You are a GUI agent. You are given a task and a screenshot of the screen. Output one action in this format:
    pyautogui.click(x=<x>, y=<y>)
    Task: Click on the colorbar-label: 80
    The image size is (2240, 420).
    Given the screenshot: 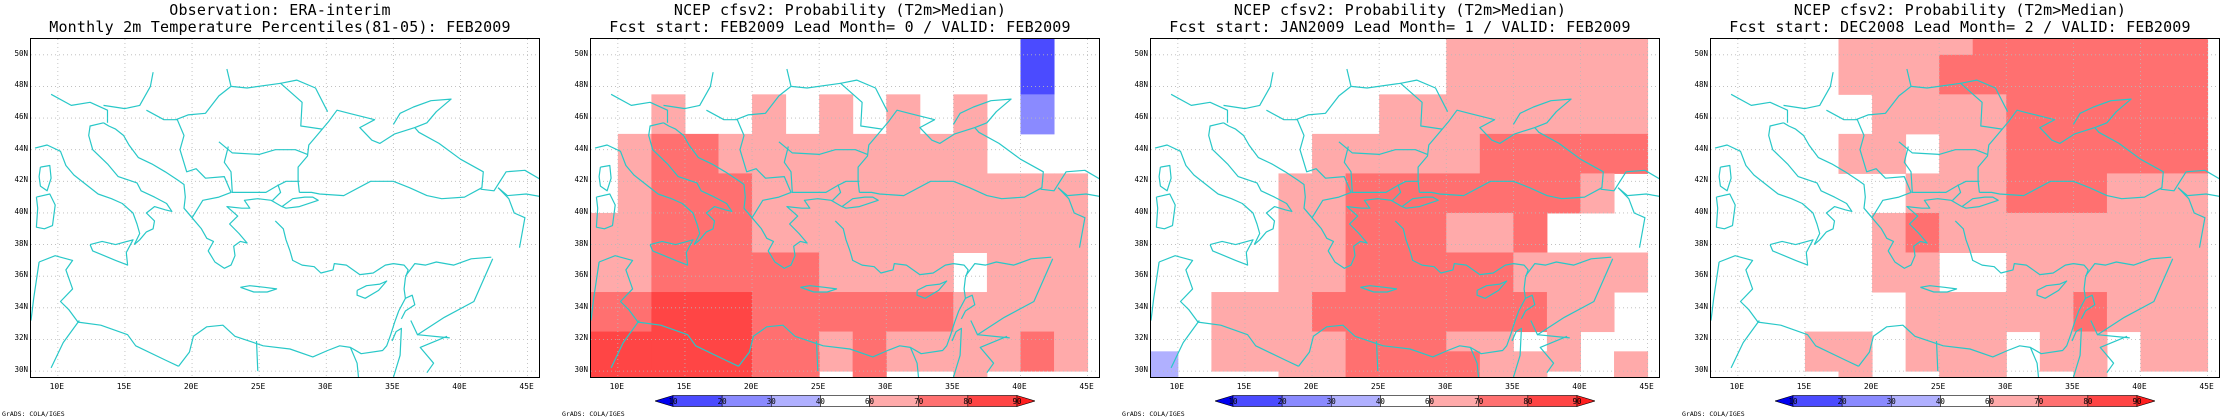 What is the action you would take?
    pyautogui.click(x=968, y=401)
    